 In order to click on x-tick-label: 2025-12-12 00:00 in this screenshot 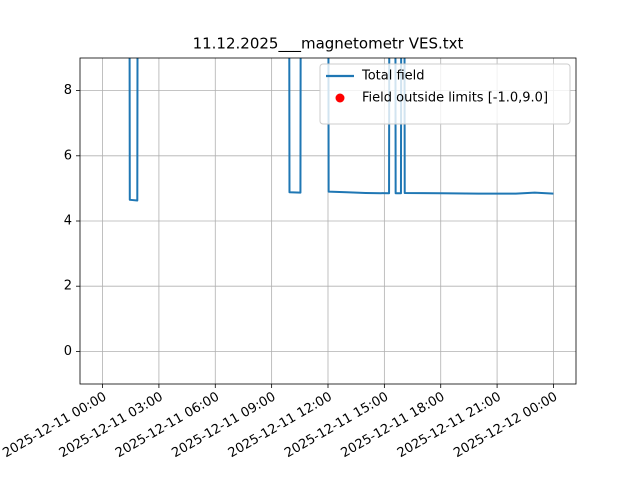, I will do `click(505, 426)`.